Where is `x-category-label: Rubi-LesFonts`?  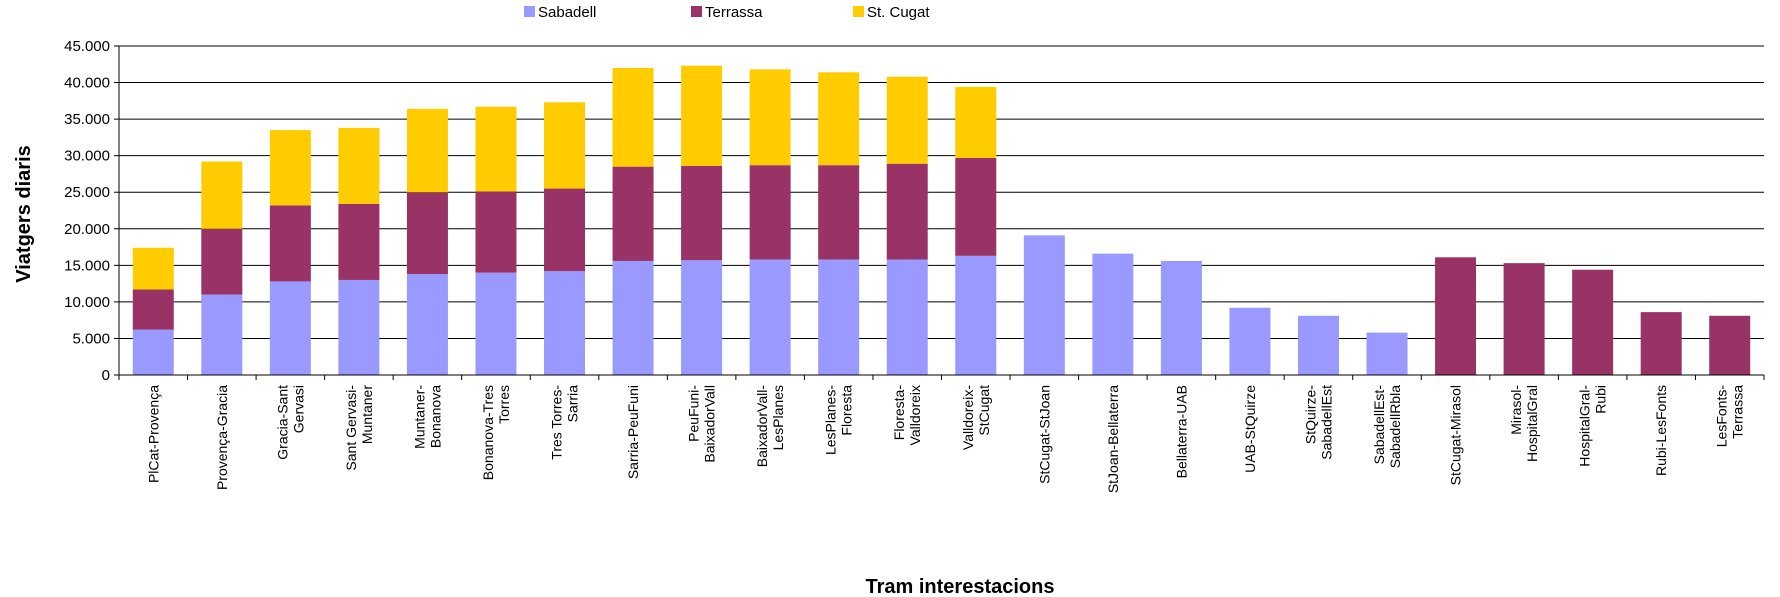
x-category-label: Rubi-LesFonts is located at coordinates (1661, 430).